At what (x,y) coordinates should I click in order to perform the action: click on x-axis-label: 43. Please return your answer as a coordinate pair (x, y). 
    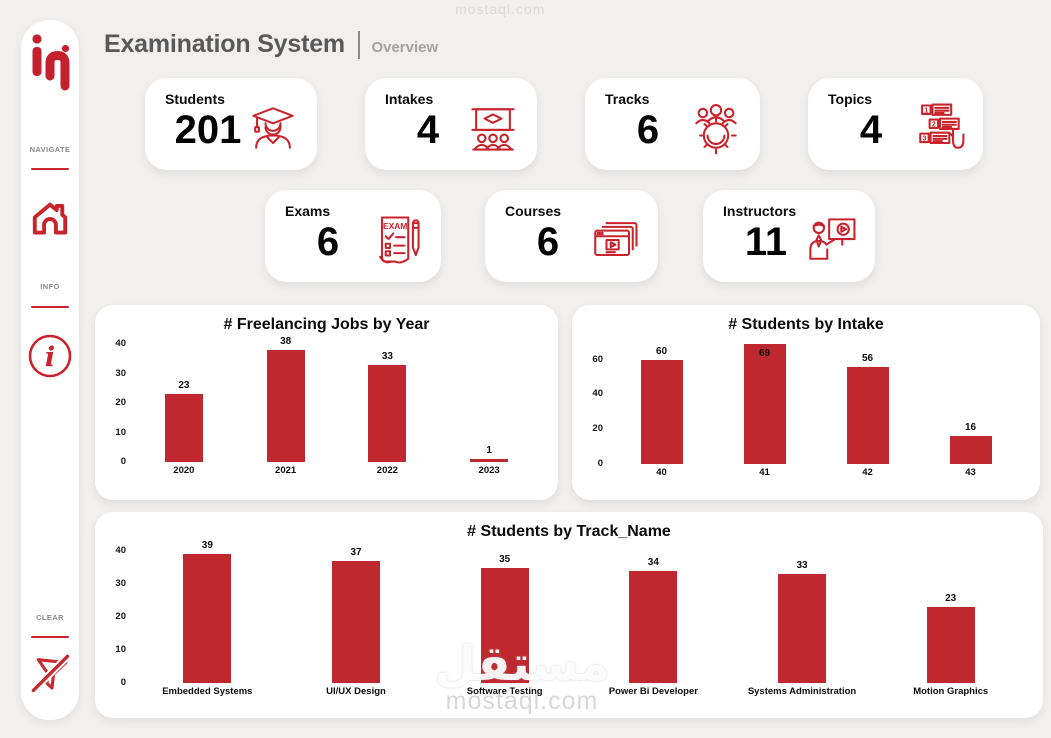
    Looking at the image, I should click on (970, 472).